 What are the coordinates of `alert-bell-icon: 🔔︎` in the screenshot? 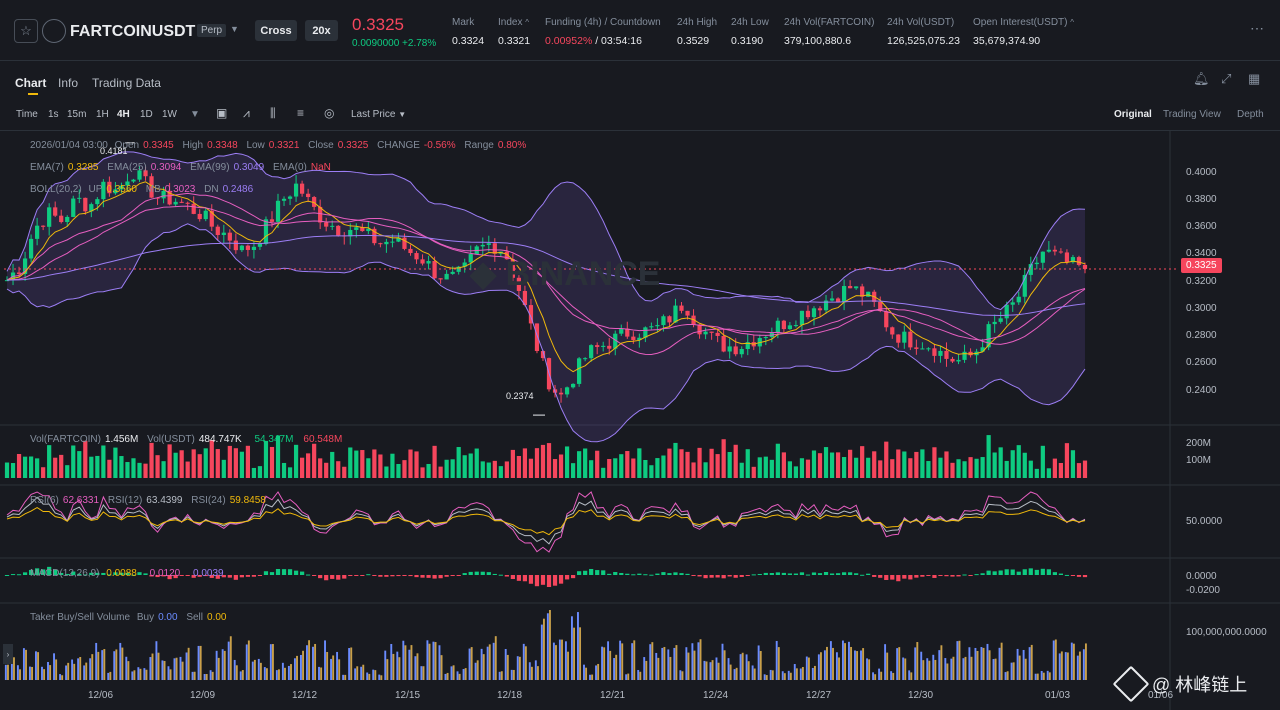 It's located at (1201, 78).